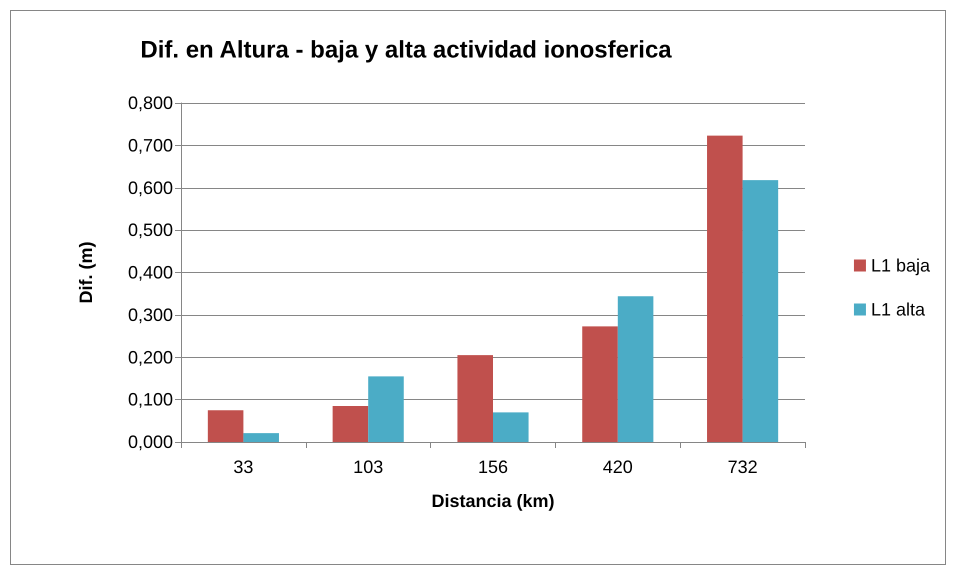  Describe the element at coordinates (743, 467) in the screenshot. I see `x-tick-label: 732` at that location.